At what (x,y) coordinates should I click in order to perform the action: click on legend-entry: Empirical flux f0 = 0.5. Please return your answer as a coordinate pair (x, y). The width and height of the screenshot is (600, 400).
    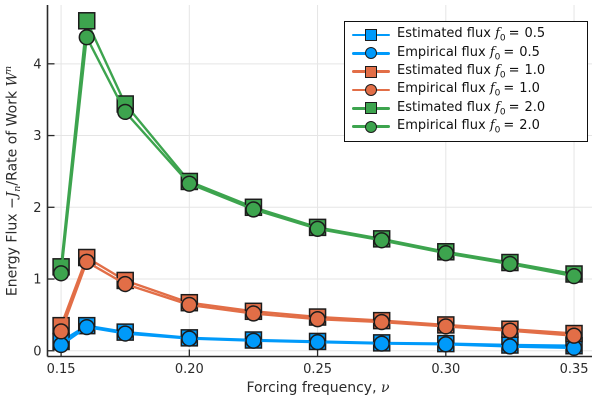
    Looking at the image, I should click on (466, 53).